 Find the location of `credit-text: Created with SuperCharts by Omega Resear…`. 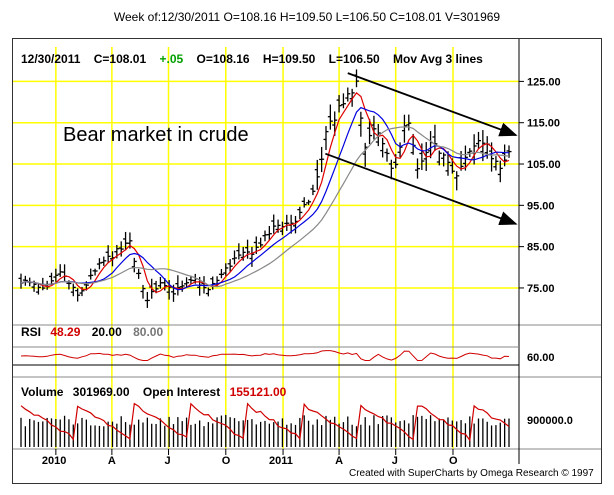

credit-text: Created with SuperCharts by Omega Resear… is located at coordinates (471, 473).